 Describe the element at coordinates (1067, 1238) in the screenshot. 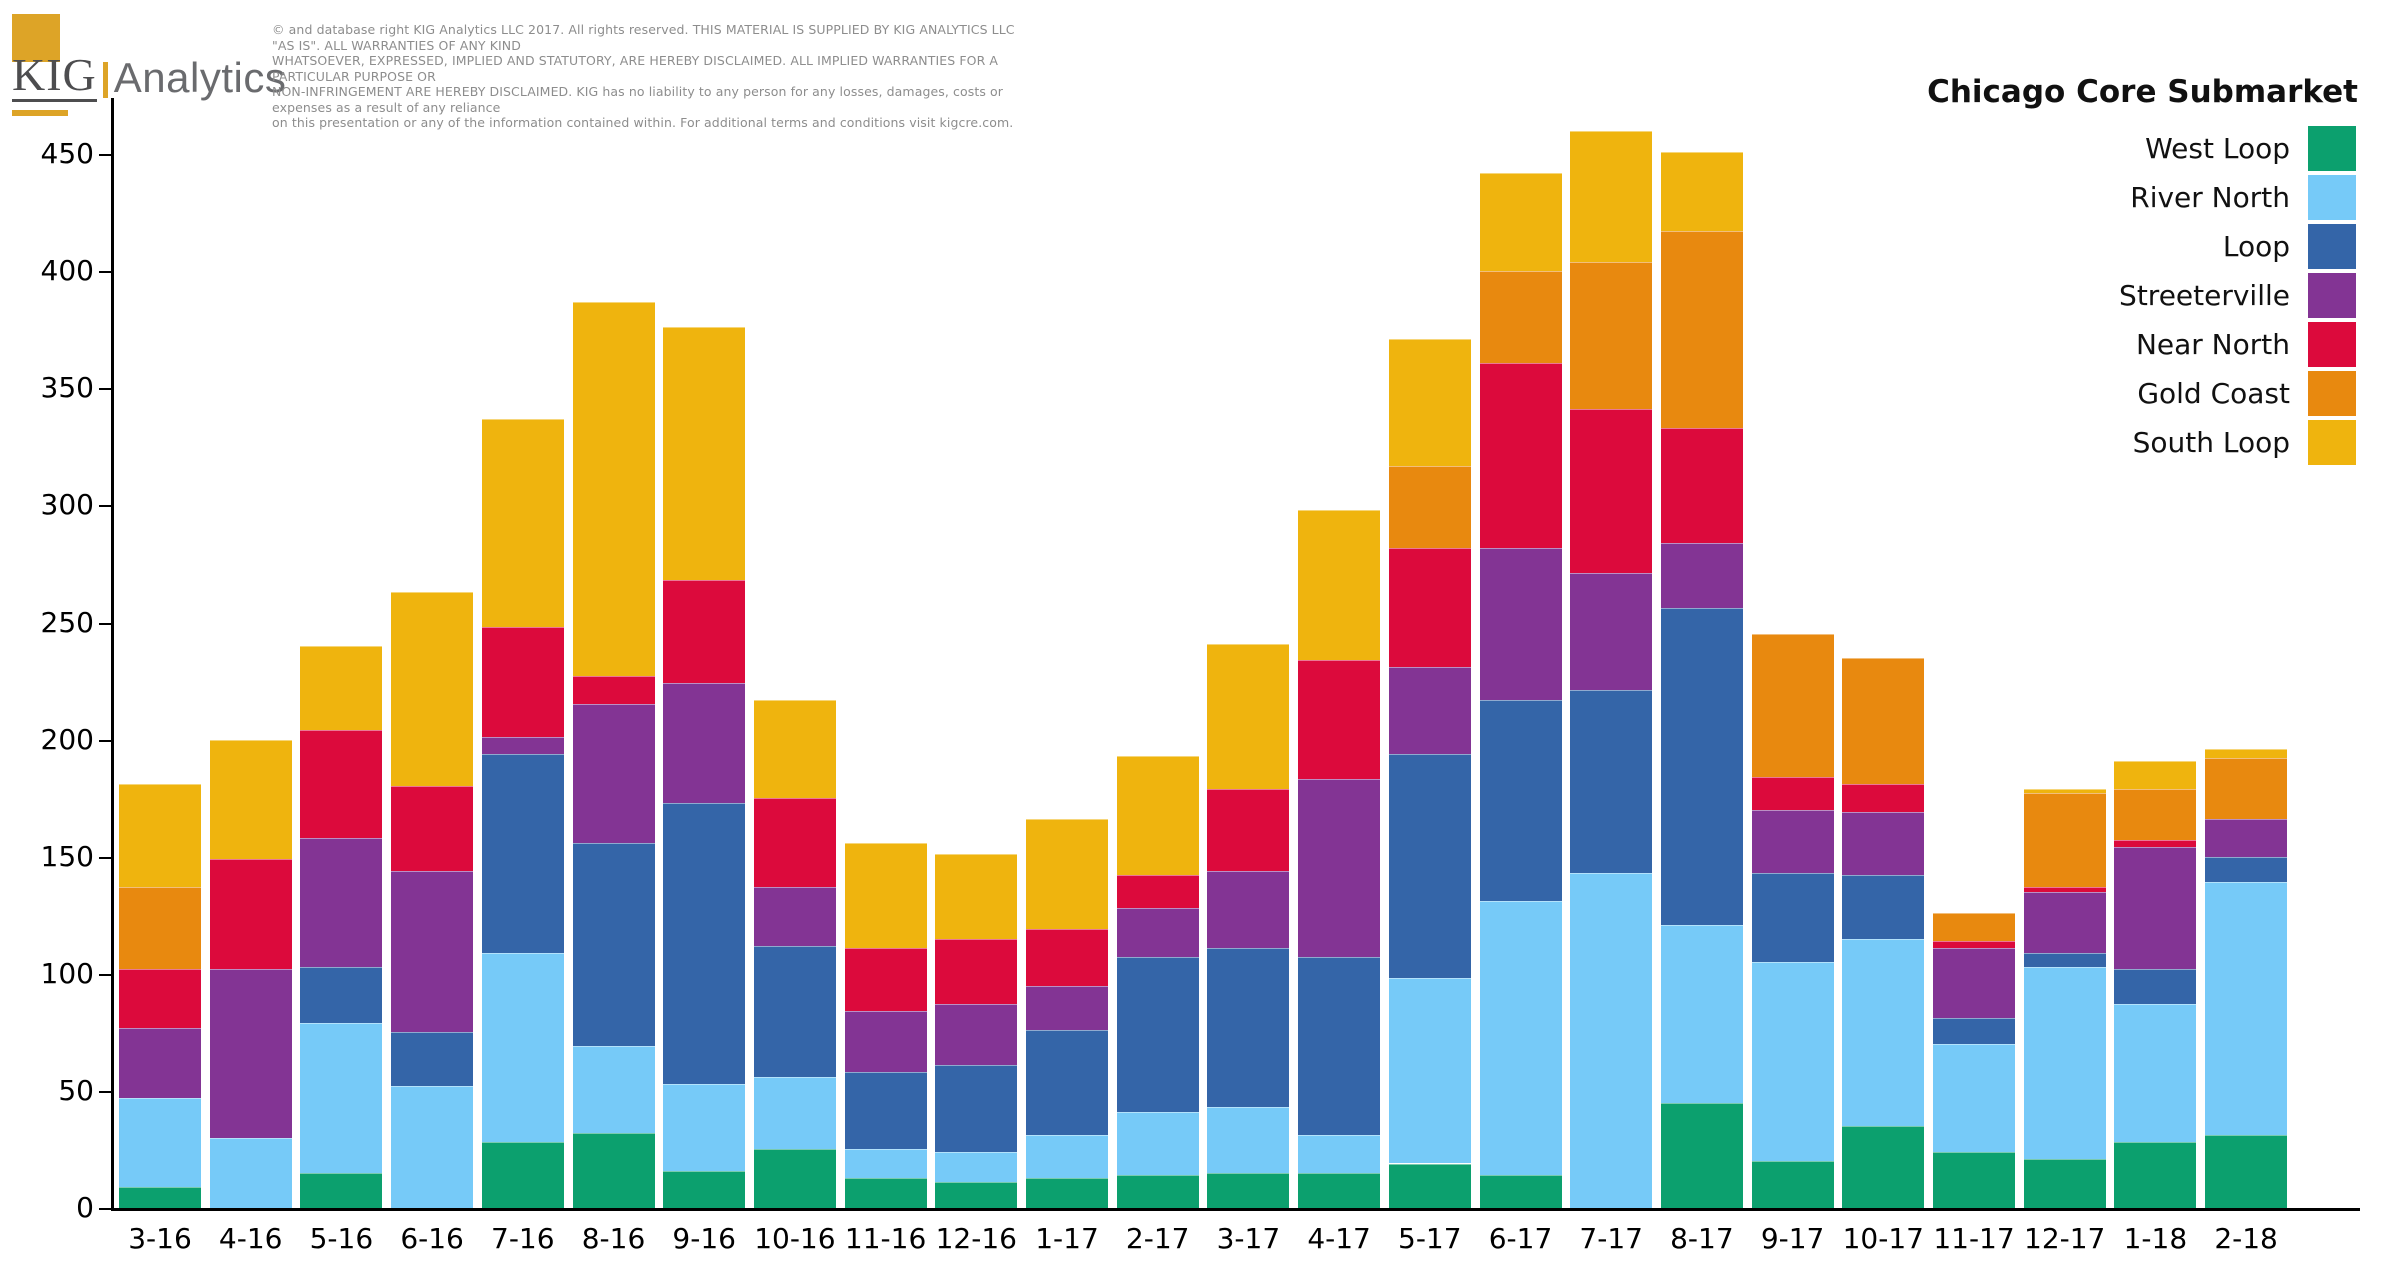

I see `x-tick-label: 1-17` at that location.